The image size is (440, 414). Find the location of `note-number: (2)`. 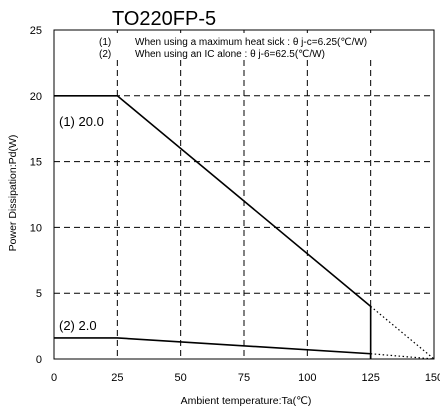

note-number: (2) is located at coordinates (105, 54).